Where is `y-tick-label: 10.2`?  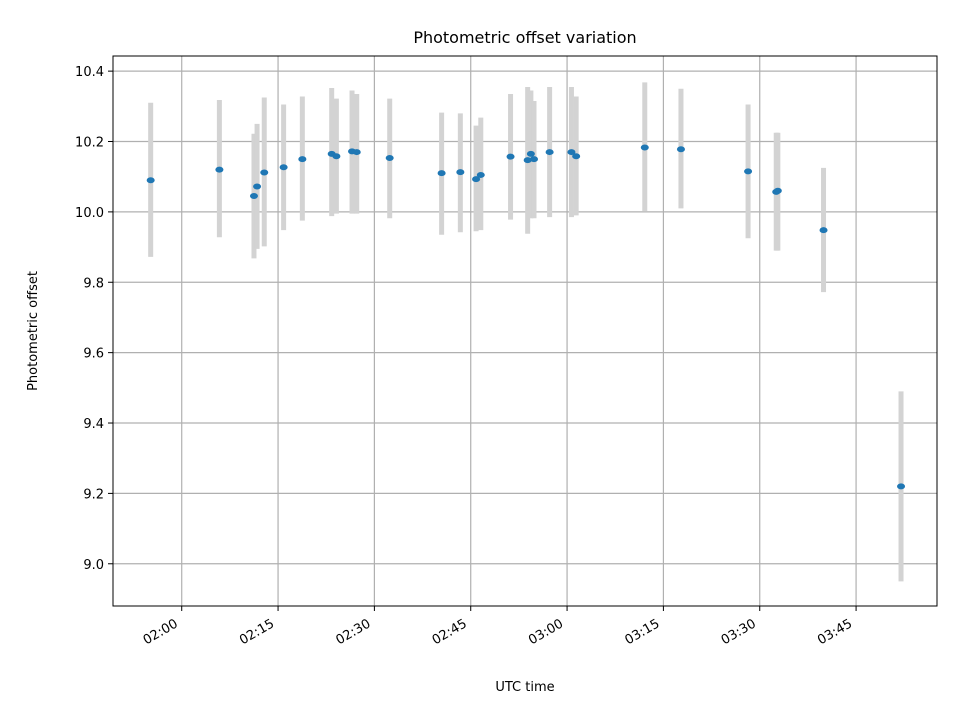
y-tick-label: 10.2 is located at coordinates (89, 143).